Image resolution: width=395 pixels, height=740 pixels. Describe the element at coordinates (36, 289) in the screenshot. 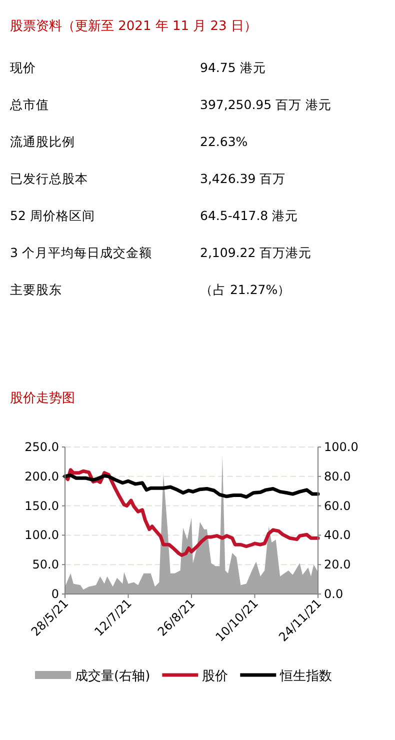

I see `text: 主要股东` at that location.